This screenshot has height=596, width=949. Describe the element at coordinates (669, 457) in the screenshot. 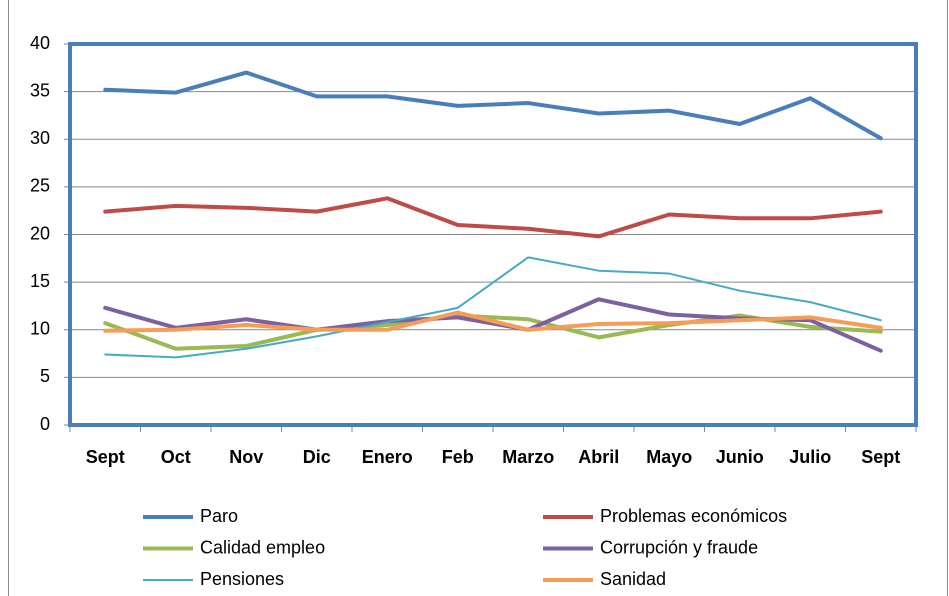

I see `x-tick-label: Mayo` at that location.